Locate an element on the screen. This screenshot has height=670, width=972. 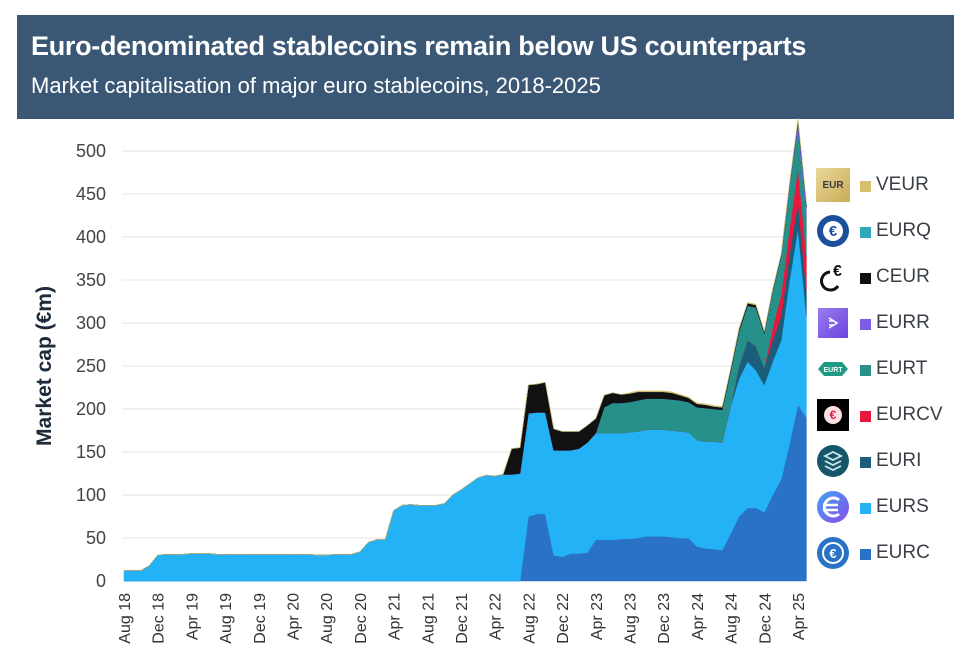
legend-item-eurt: EURT EURT is located at coordinates (893, 370).